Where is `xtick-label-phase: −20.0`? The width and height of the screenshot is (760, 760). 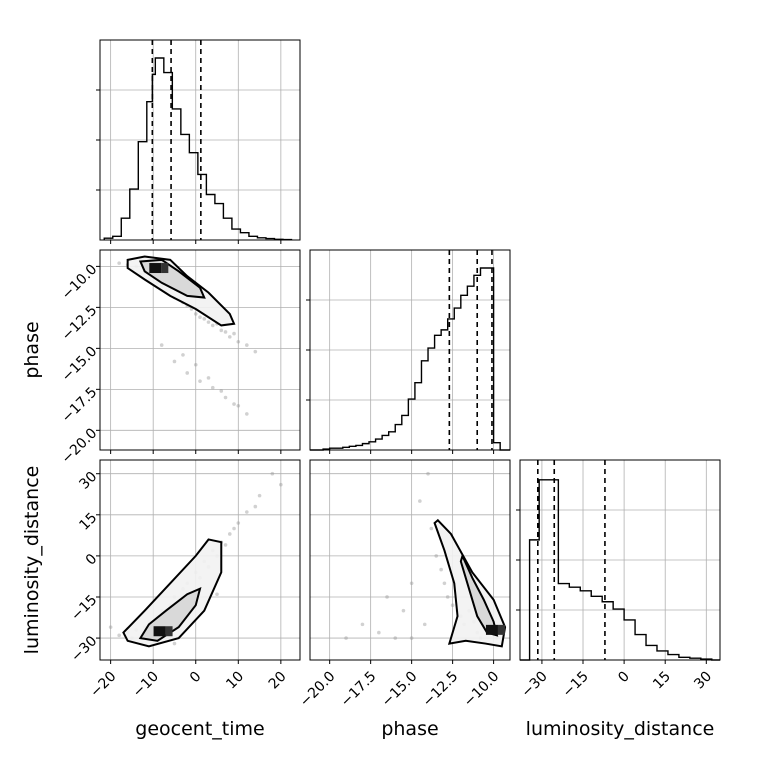
xtick-label-phase: −20.0 is located at coordinates (318, 690).